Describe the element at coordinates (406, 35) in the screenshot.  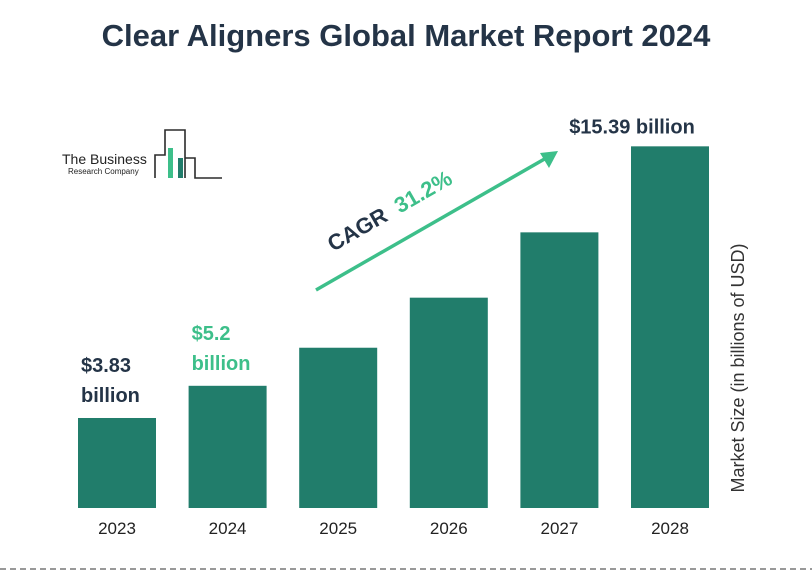
I see `chart-title: Clear Aligners Global Market Report 2024` at that location.